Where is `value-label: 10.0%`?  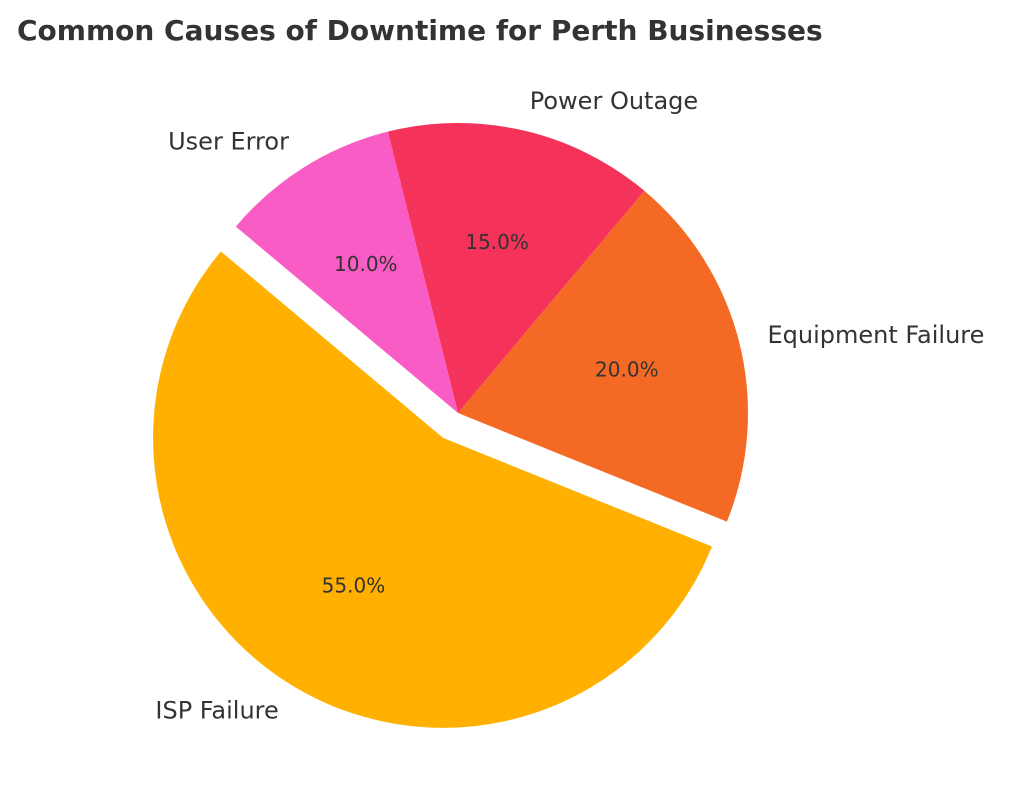 value-label: 10.0% is located at coordinates (366, 264).